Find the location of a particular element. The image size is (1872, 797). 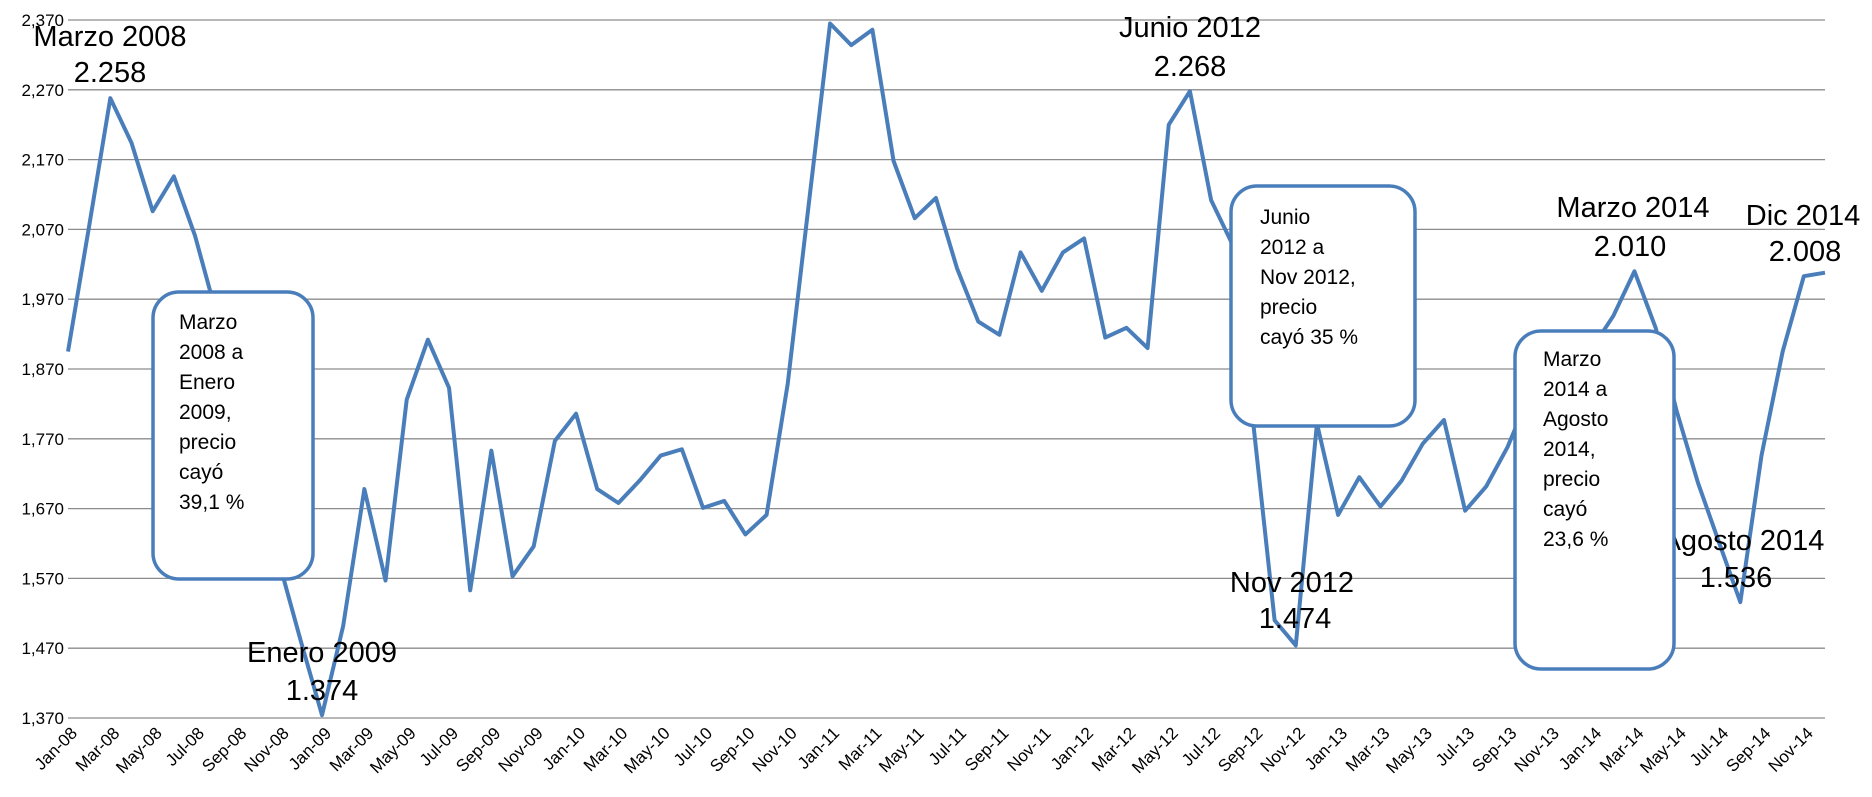

y-tick-label: 1,870 is located at coordinates (42, 369).